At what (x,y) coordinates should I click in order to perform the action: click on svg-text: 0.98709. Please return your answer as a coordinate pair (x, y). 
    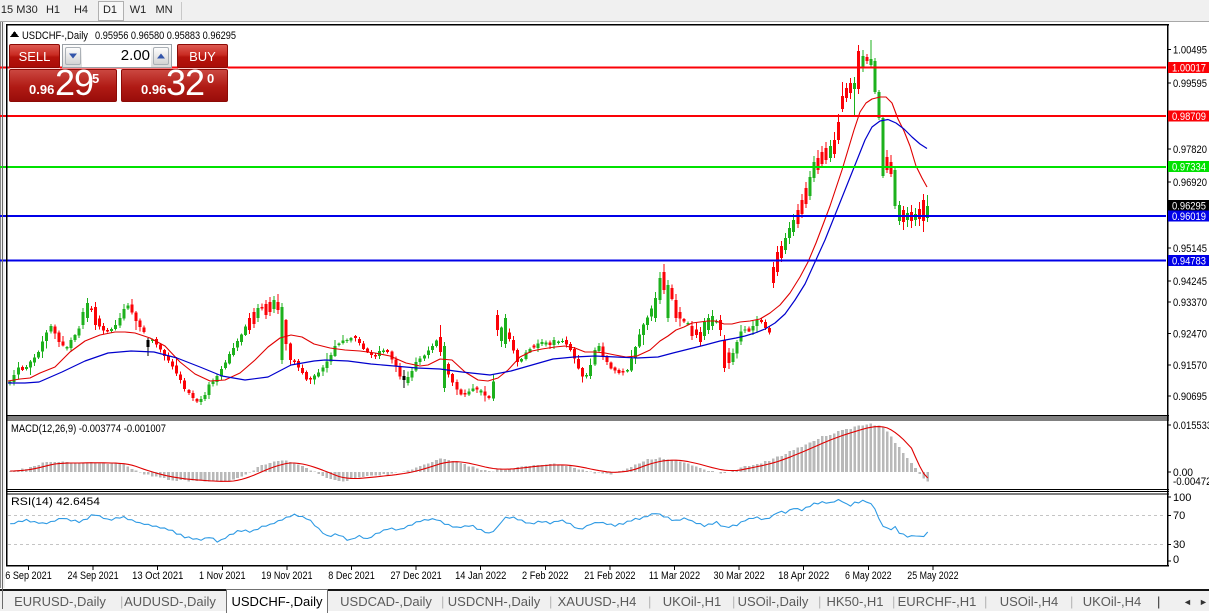
    Looking at the image, I should click on (1189, 117).